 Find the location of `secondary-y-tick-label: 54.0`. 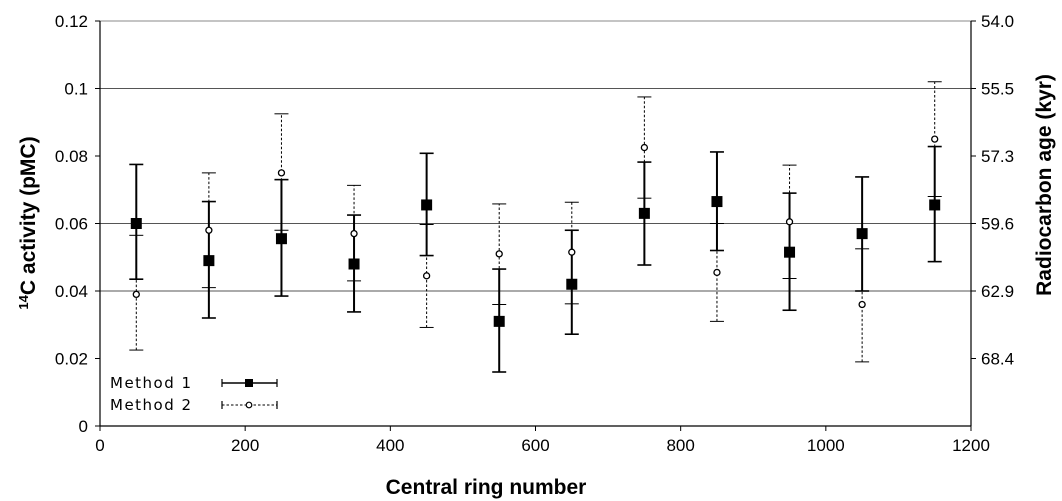

secondary-y-tick-label: 54.0 is located at coordinates (997, 21).